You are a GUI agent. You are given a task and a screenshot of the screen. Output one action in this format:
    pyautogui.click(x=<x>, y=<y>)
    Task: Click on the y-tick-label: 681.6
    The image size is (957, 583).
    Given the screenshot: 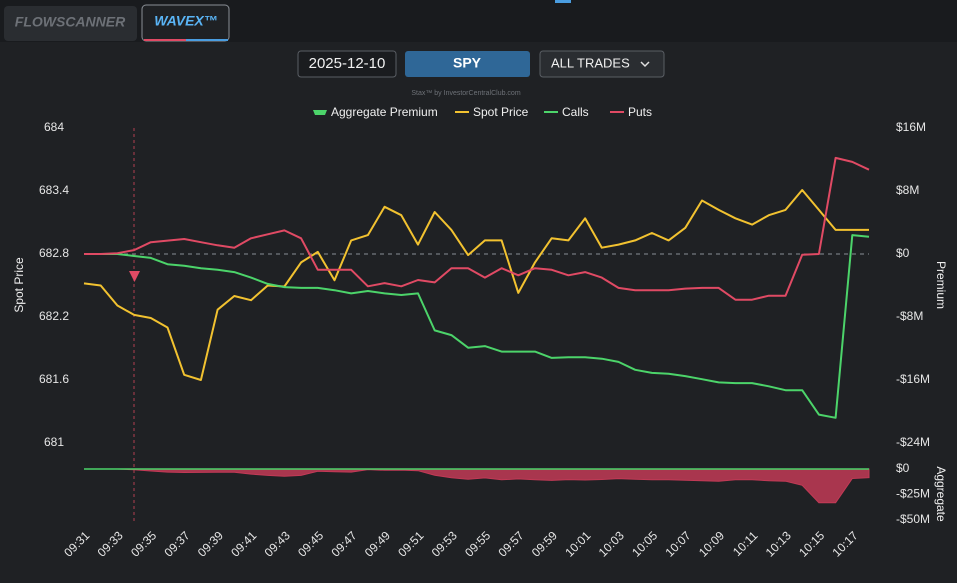 What is the action you would take?
    pyautogui.click(x=54, y=379)
    